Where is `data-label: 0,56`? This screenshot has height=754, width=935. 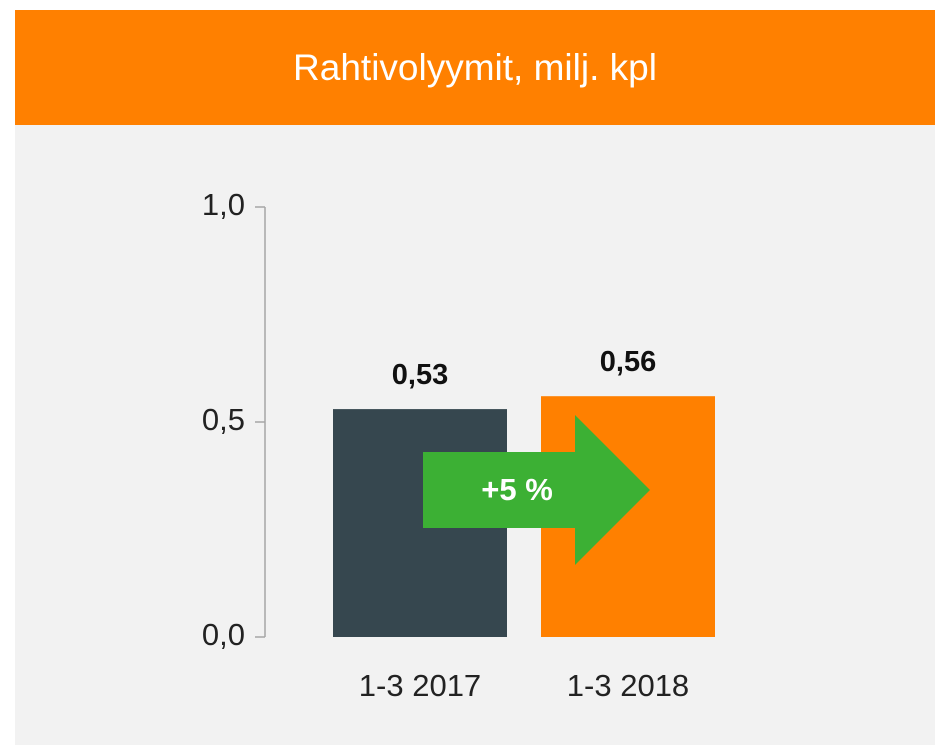
data-label: 0,56 is located at coordinates (628, 362).